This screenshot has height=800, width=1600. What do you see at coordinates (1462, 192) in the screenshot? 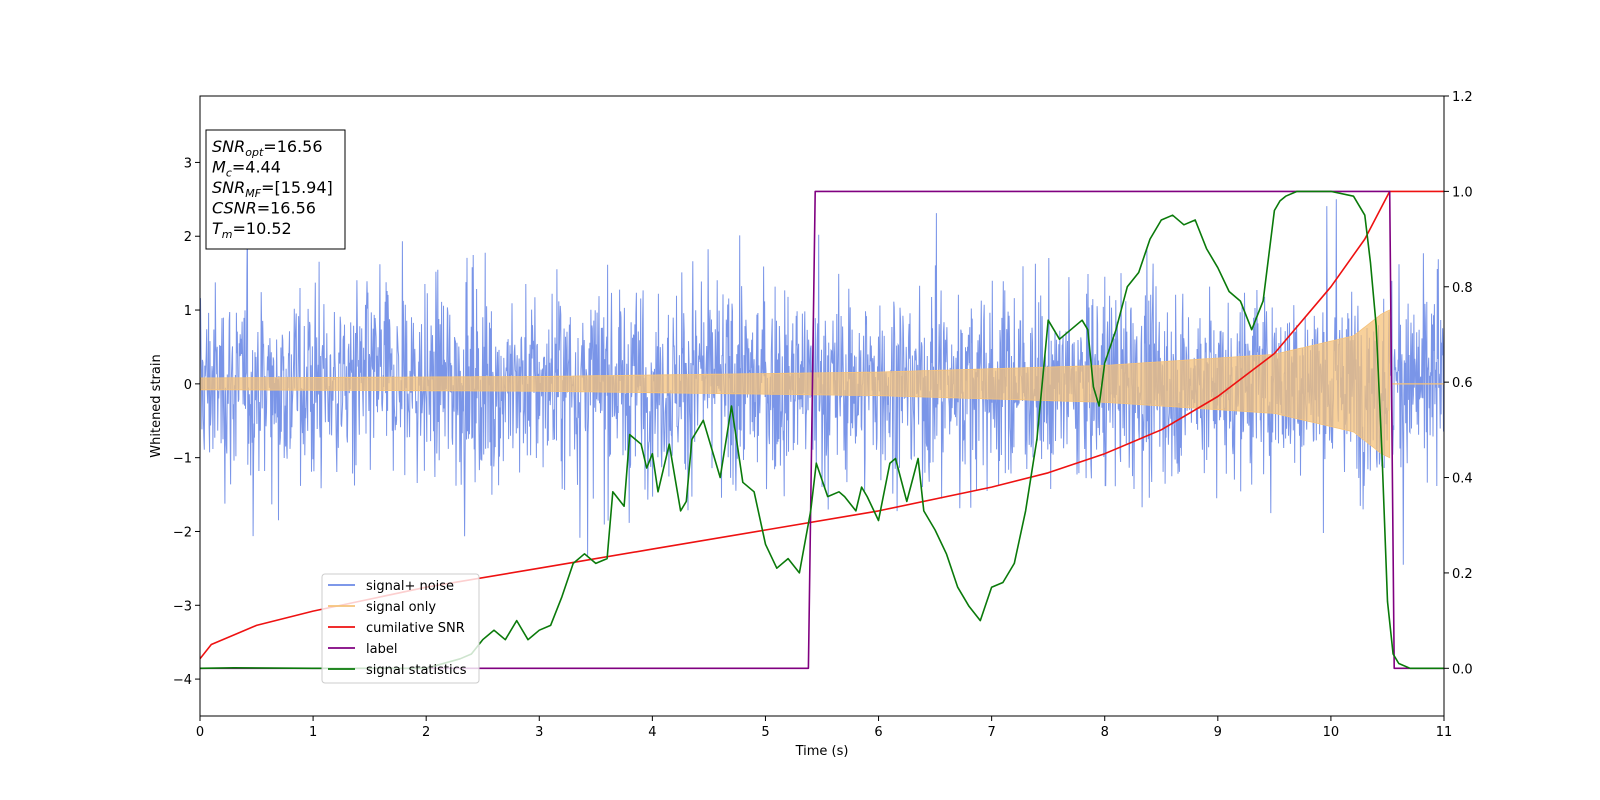
I see `right-y-tick-label: 1.0` at bounding box center [1462, 192].